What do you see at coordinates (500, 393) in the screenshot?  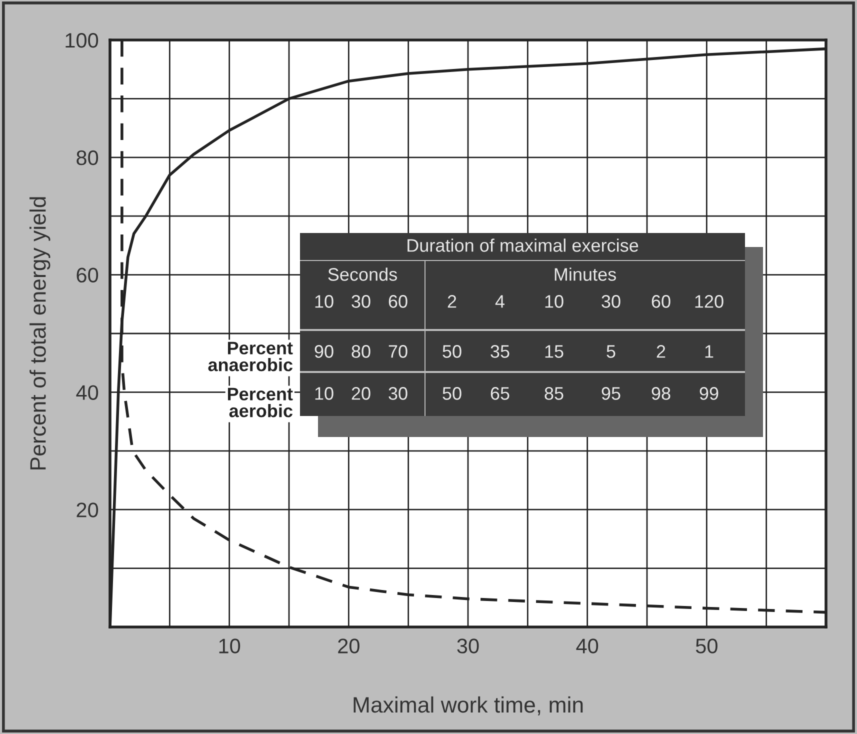 I see `annotation: 65` at bounding box center [500, 393].